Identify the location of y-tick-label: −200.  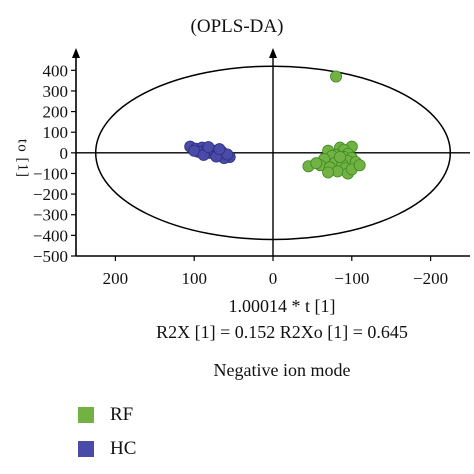
(50, 194).